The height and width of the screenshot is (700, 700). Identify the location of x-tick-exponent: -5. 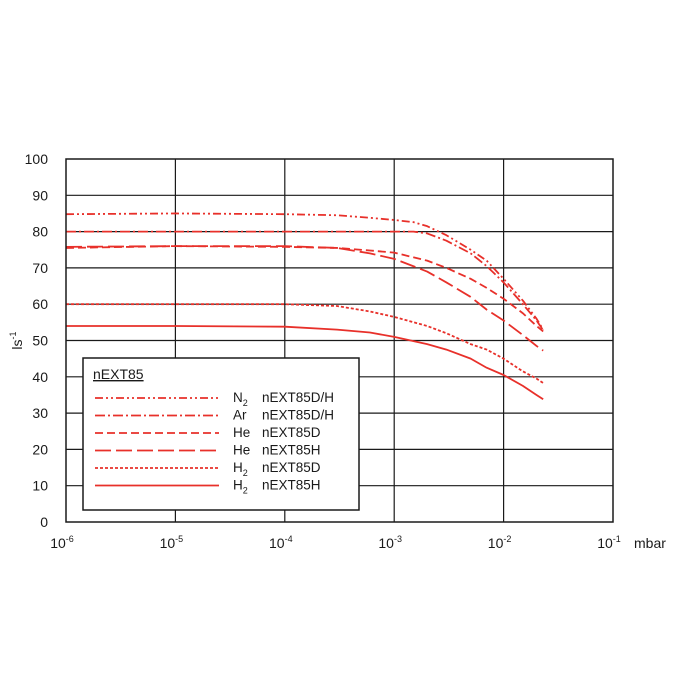
(179, 539).